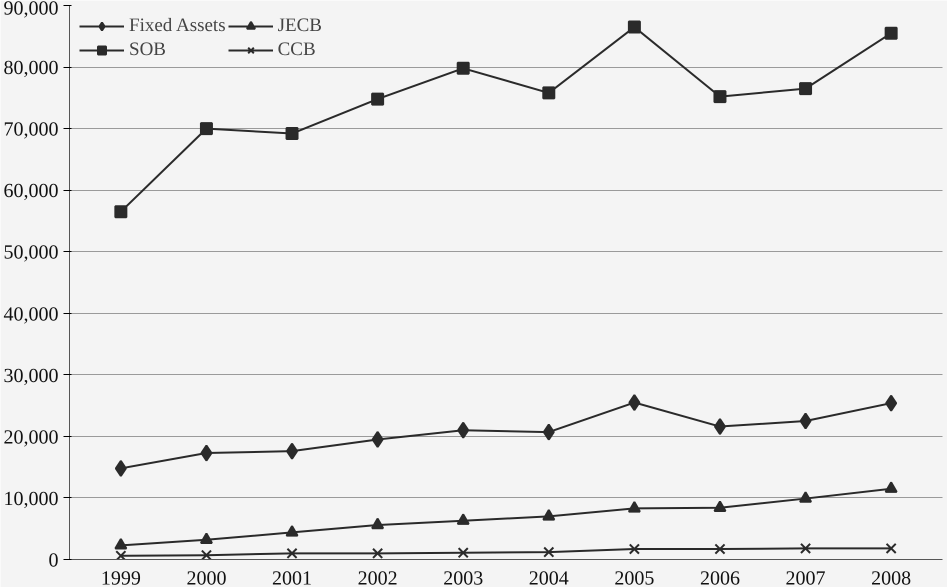 Image resolution: width=947 pixels, height=587 pixels. What do you see at coordinates (31, 499) in the screenshot?
I see `y-tick-label: 10,000` at bounding box center [31, 499].